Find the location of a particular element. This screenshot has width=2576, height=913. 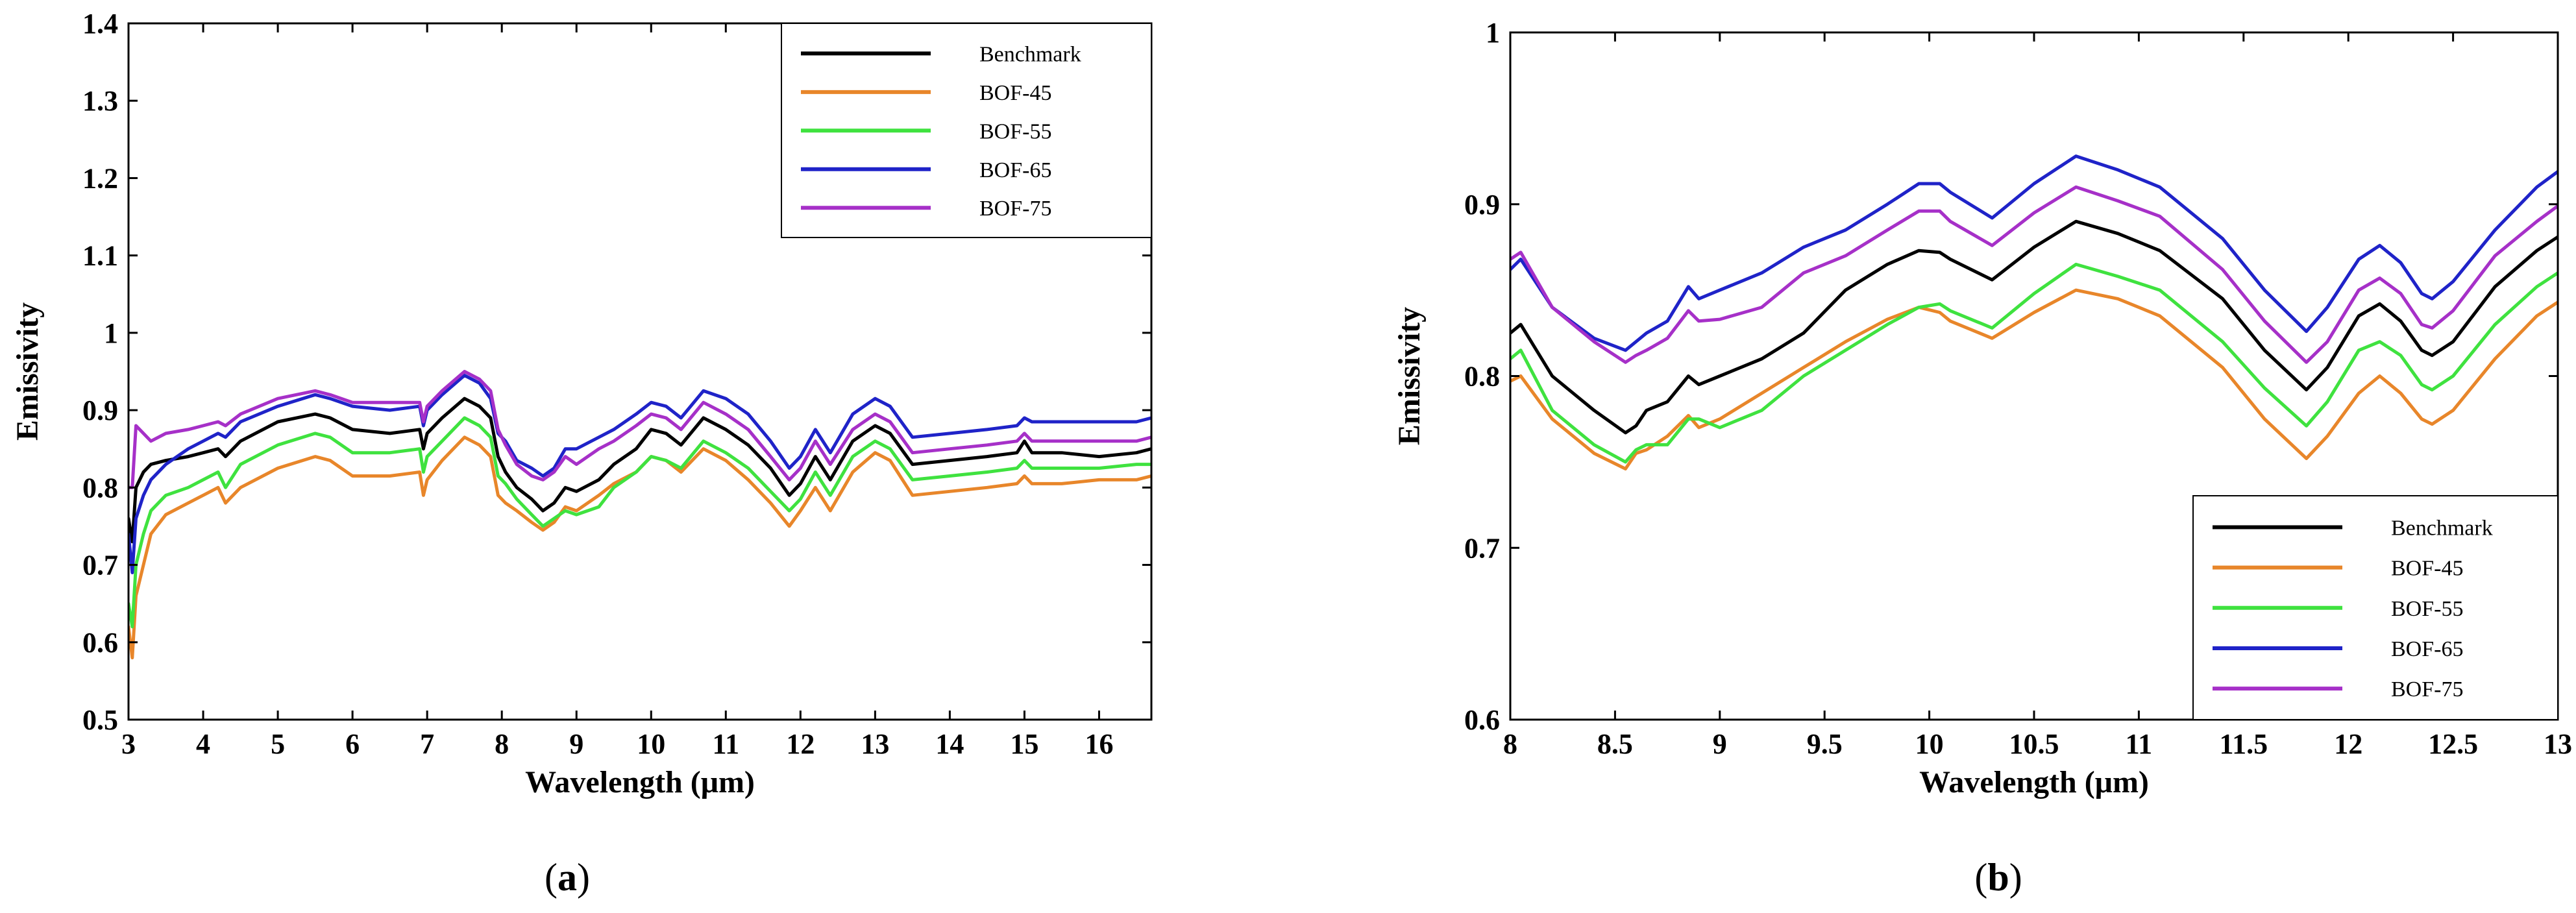

y-tick-label-a: 0.5 is located at coordinates (100, 720).